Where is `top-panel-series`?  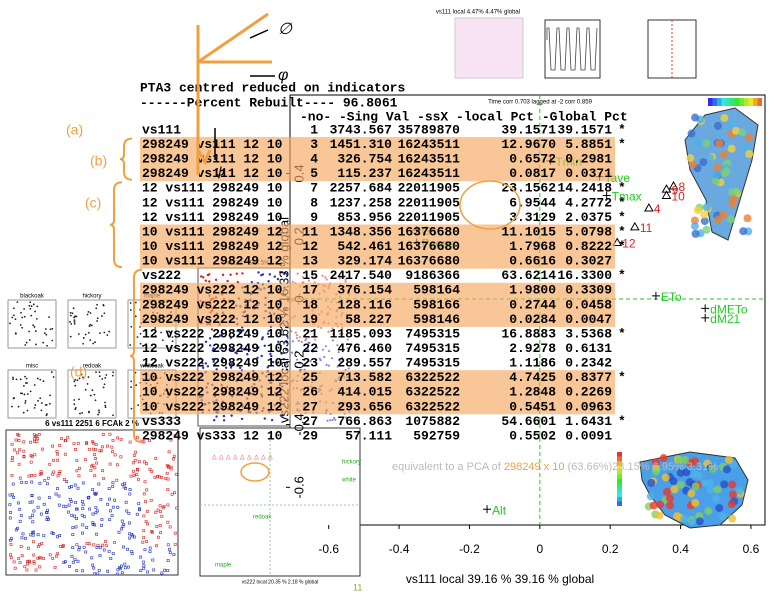 top-panel-series is located at coordinates (572, 49).